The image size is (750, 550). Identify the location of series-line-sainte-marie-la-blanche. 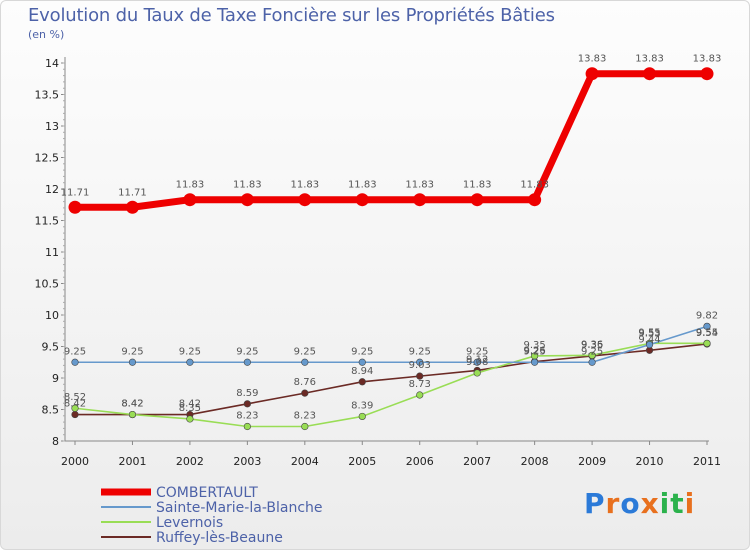
(391, 344).